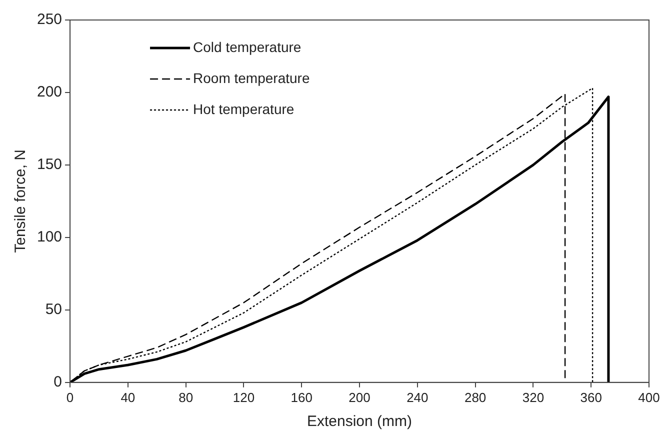  What do you see at coordinates (58, 382) in the screenshot?
I see `y-tick-label: 0` at bounding box center [58, 382].